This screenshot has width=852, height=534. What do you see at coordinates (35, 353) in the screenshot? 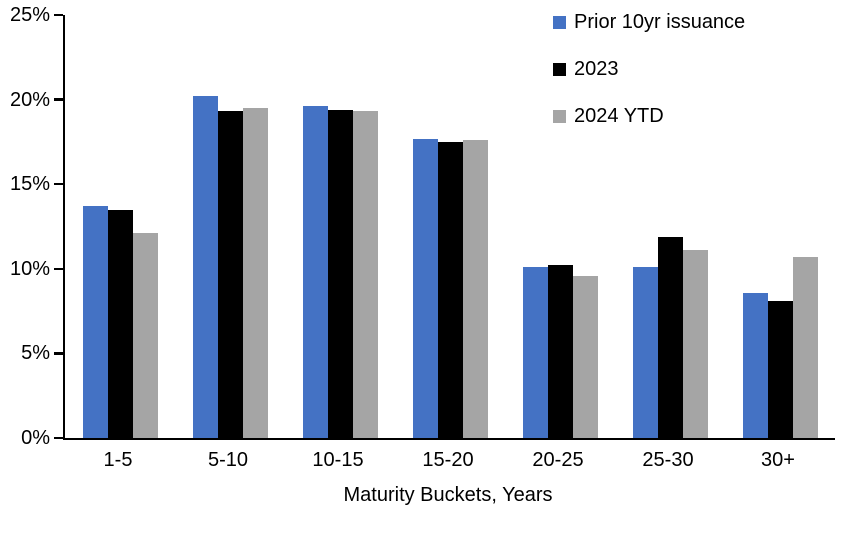
I see `y-axis-tick-label: 5%` at bounding box center [35, 353].